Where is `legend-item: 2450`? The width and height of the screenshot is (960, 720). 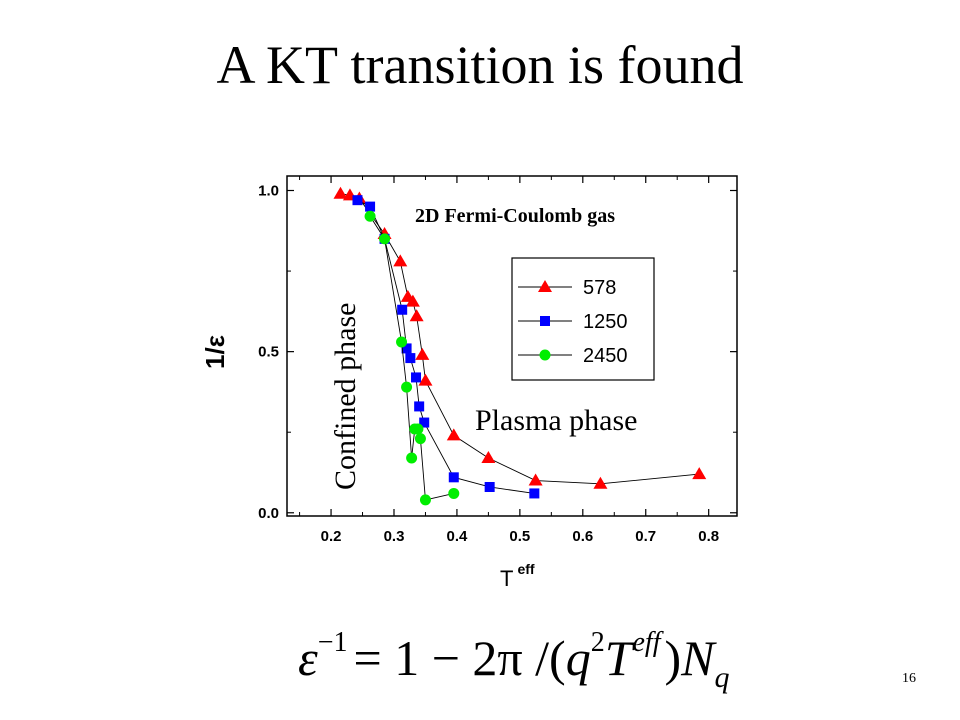 legend-item: 2450 is located at coordinates (573, 356).